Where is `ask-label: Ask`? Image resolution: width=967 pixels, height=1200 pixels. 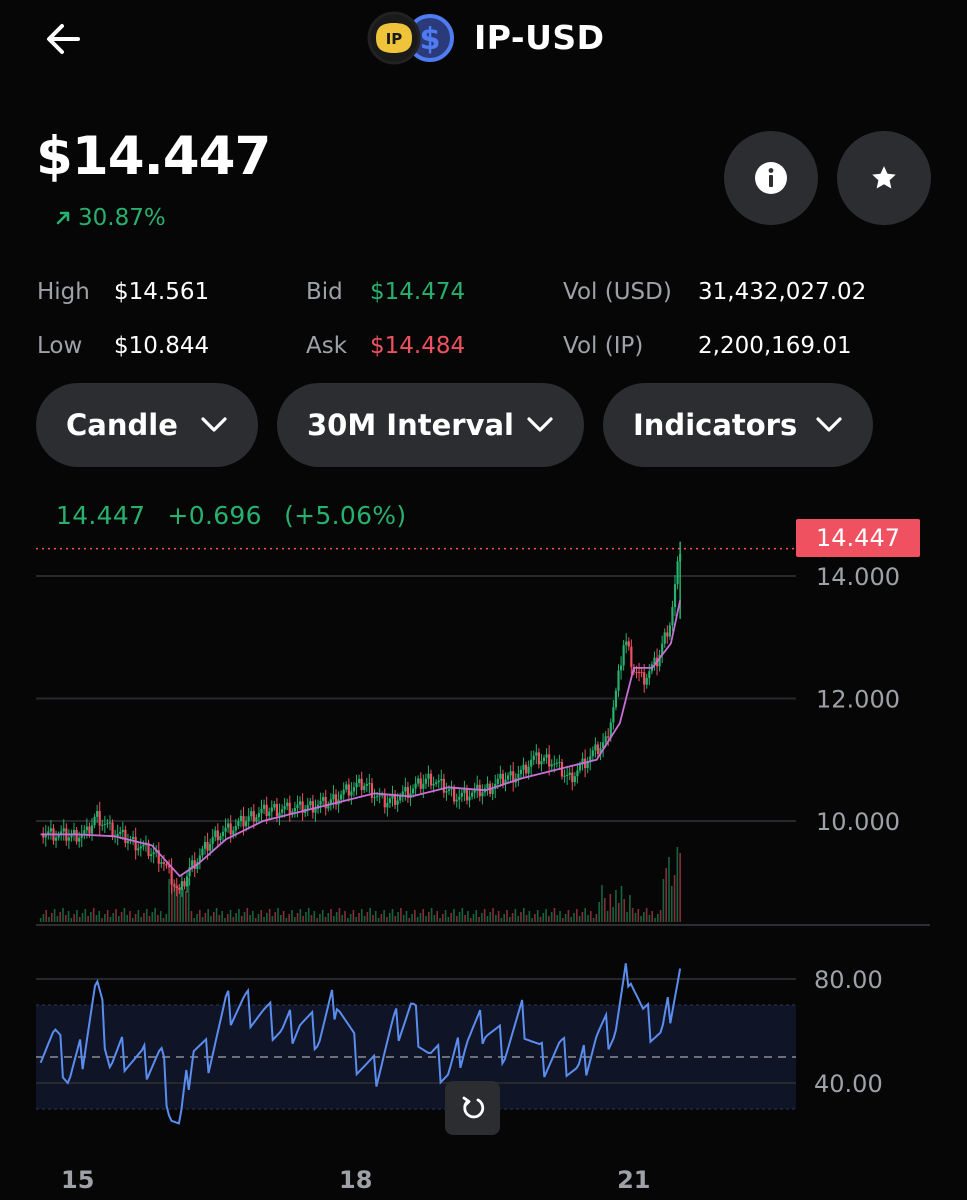 ask-label: Ask is located at coordinates (327, 346).